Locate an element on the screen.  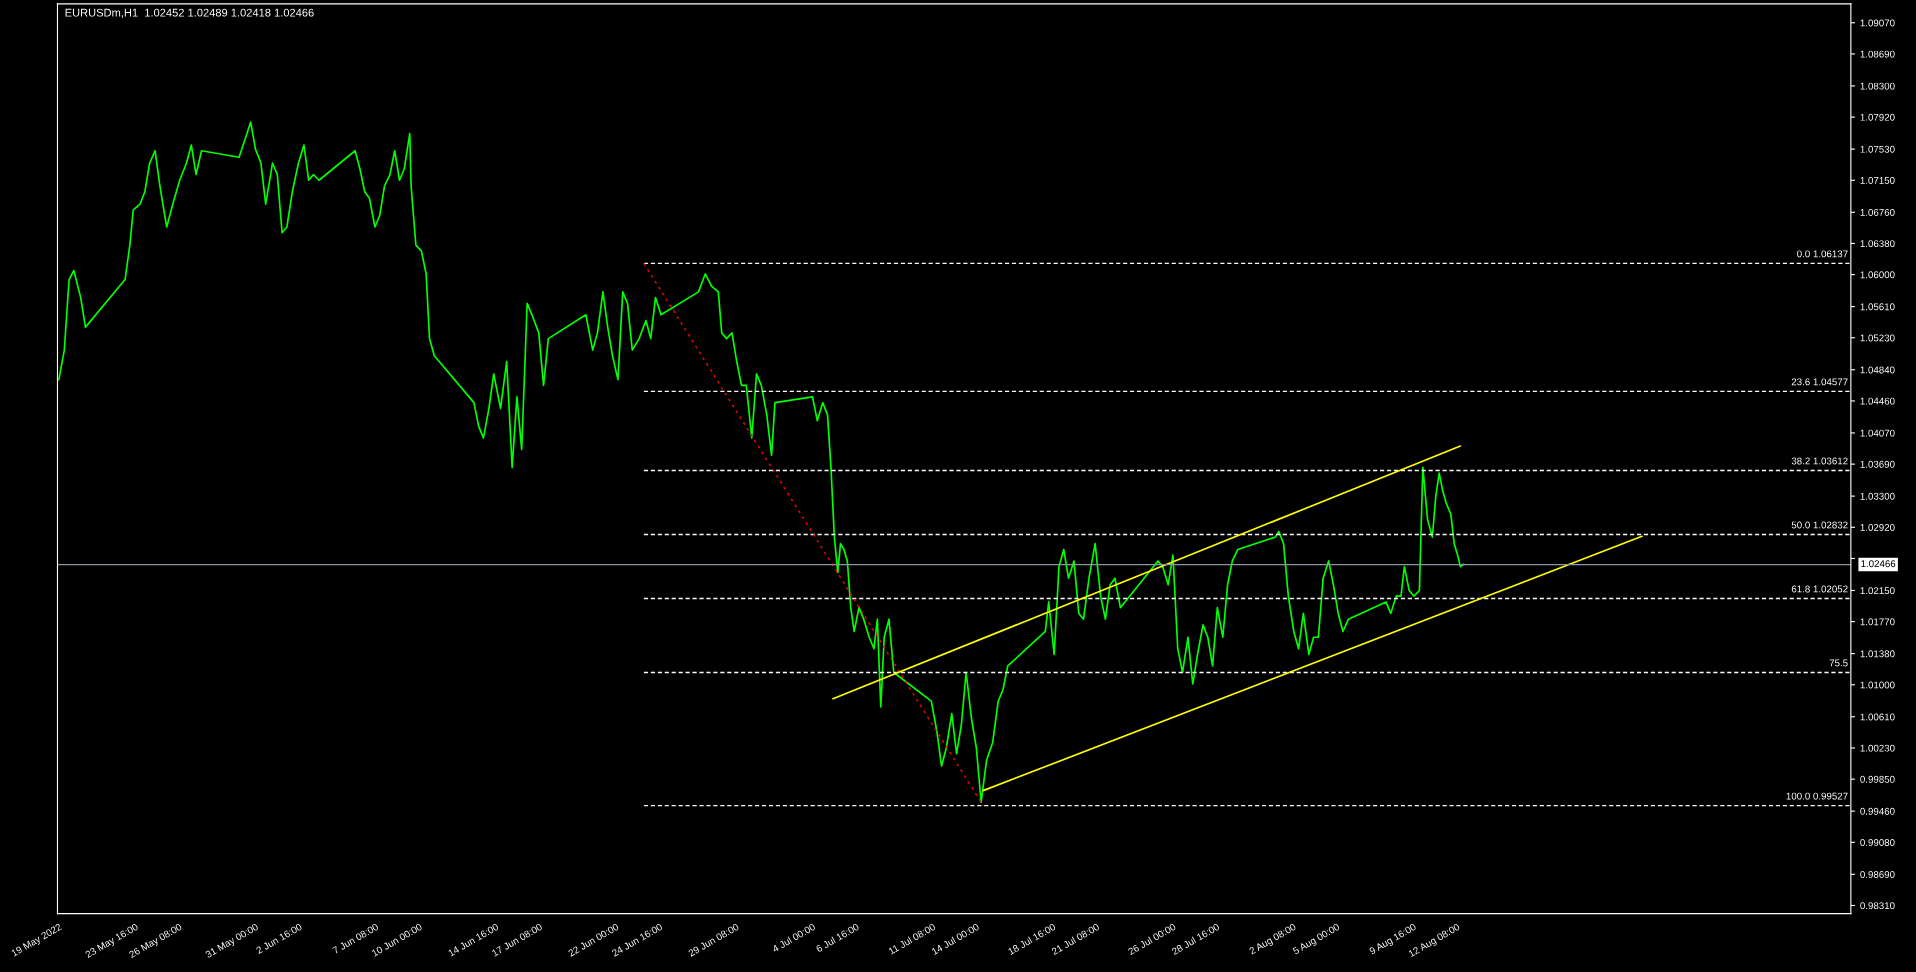
y-tick-label: 1.07150 is located at coordinates (1877, 180).